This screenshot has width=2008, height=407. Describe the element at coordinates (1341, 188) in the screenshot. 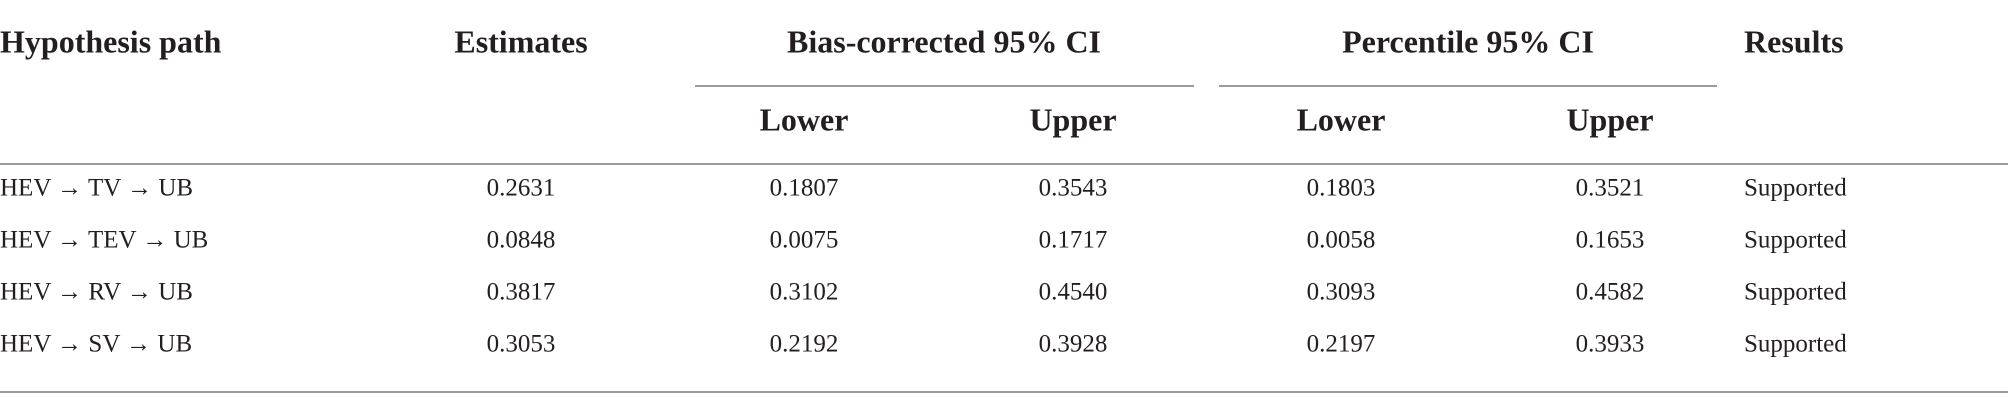

I see `table-cell: 0.1803` at that location.